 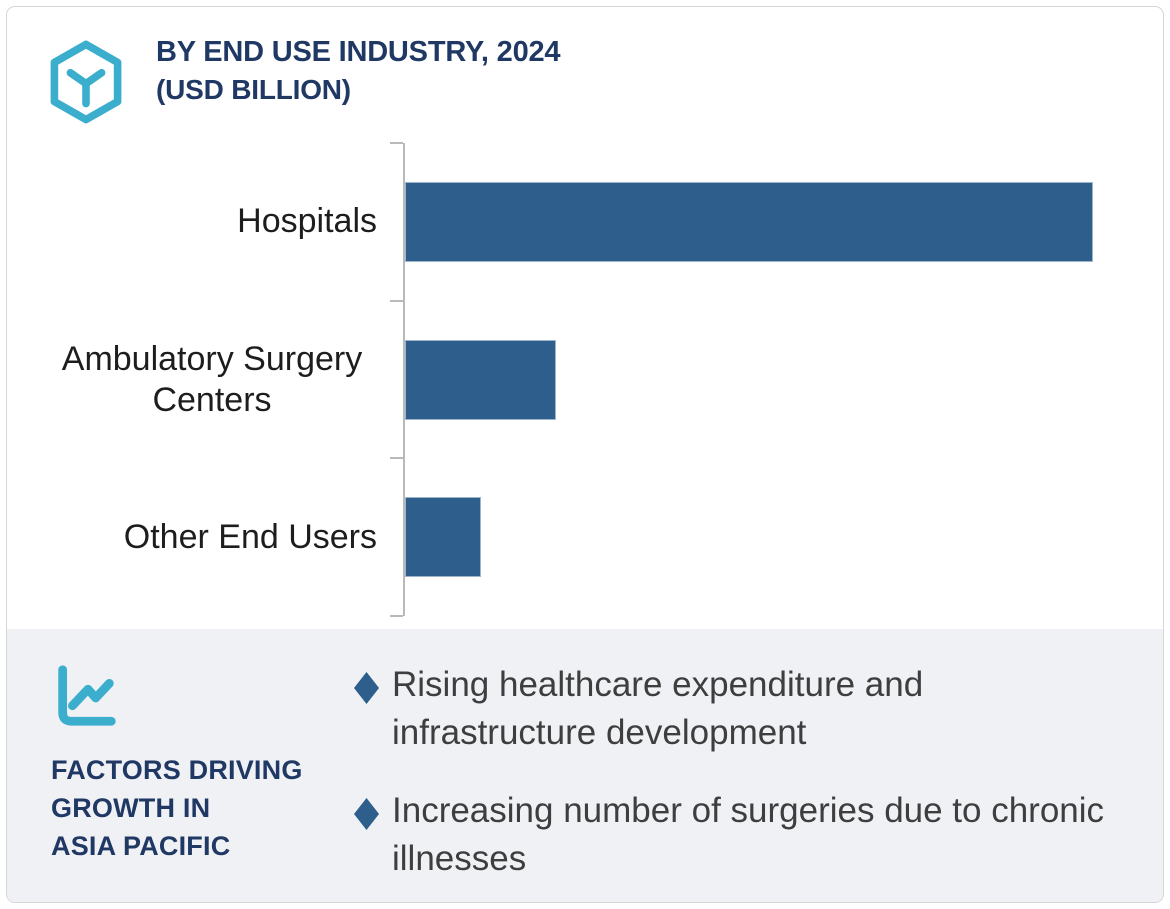 What do you see at coordinates (212, 379) in the screenshot?
I see `category-label: Ambulatory Surgery Centers` at bounding box center [212, 379].